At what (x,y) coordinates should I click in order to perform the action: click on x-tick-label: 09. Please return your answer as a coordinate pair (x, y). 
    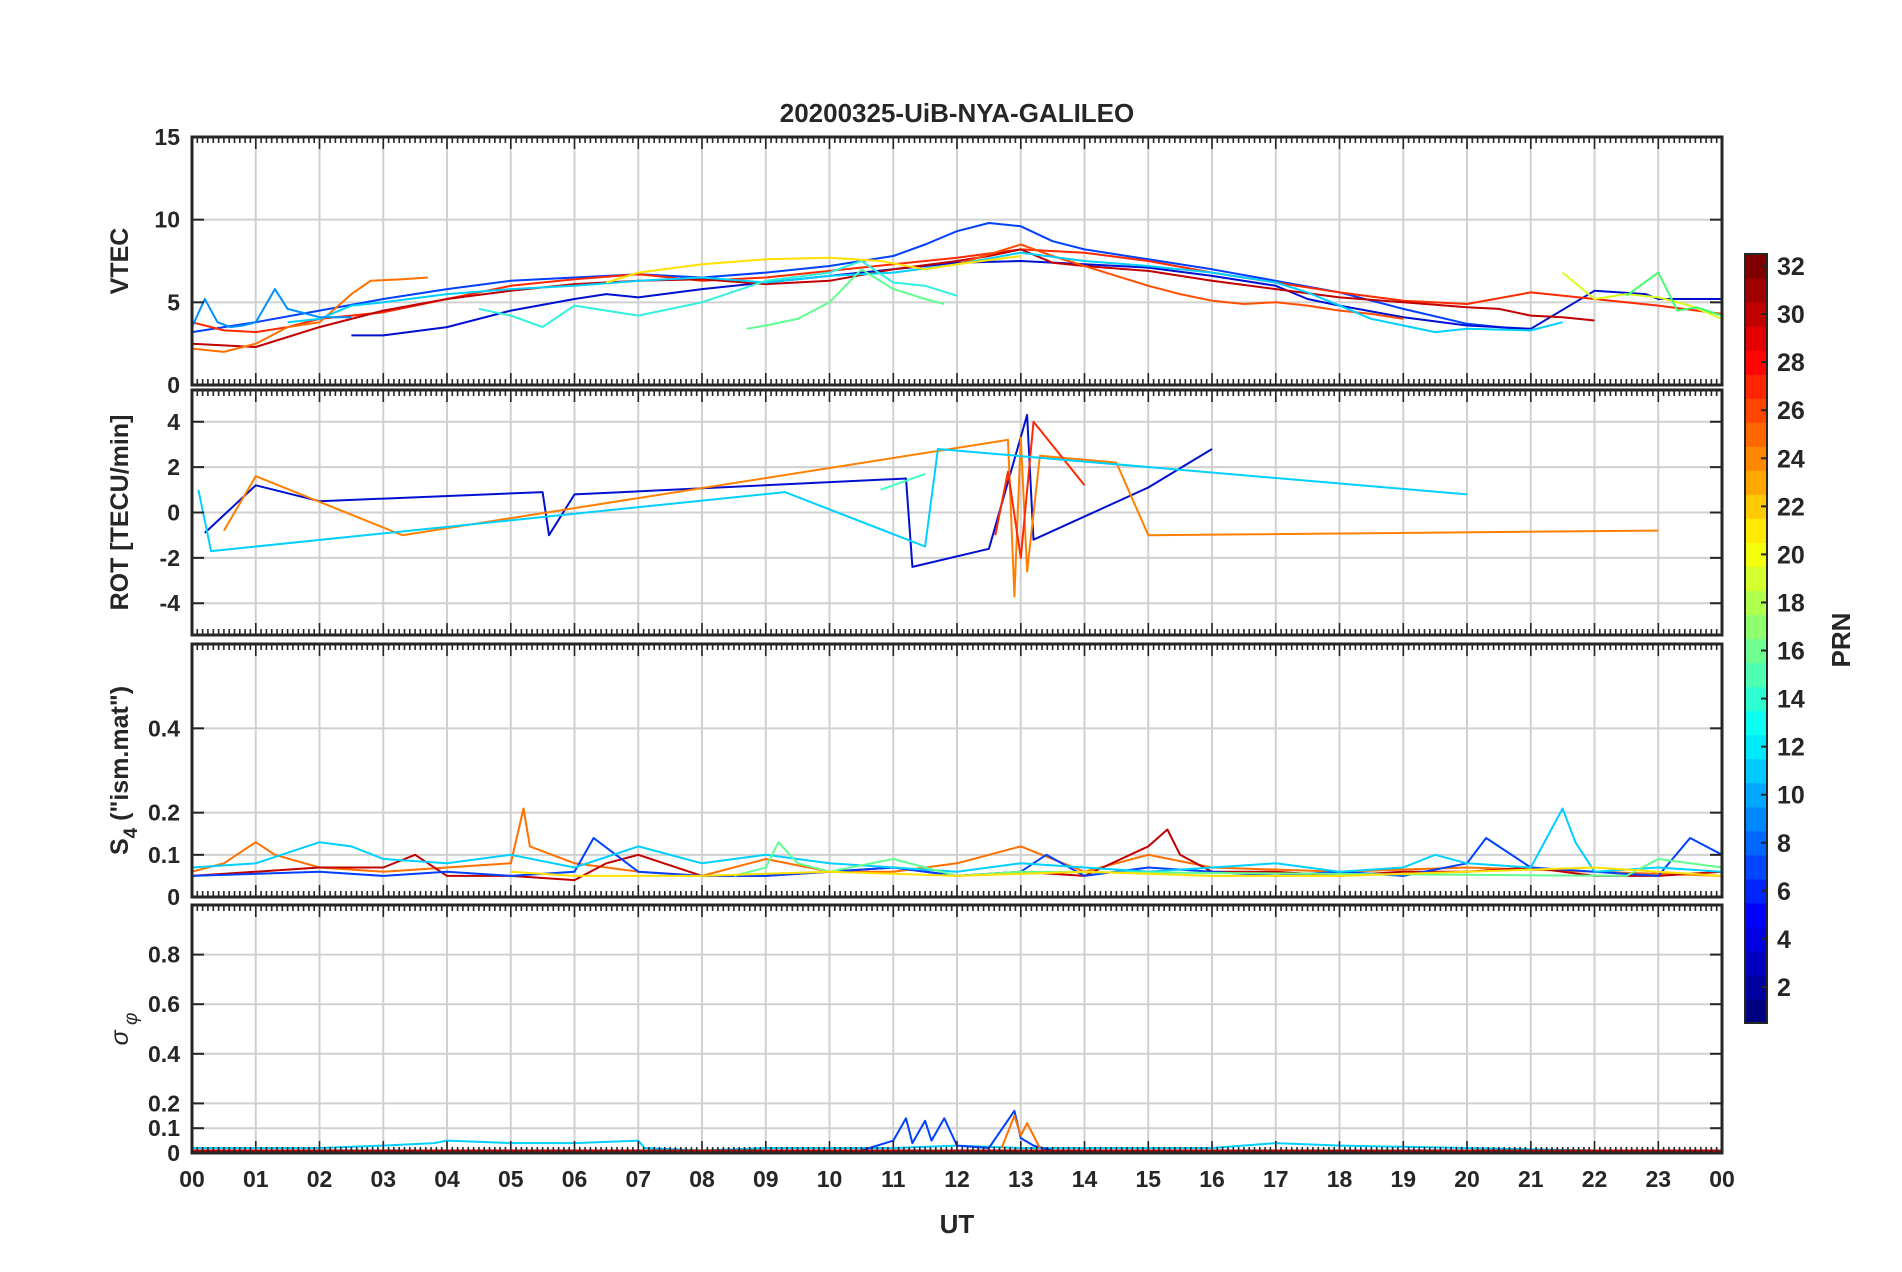
    Looking at the image, I should click on (766, 1179).